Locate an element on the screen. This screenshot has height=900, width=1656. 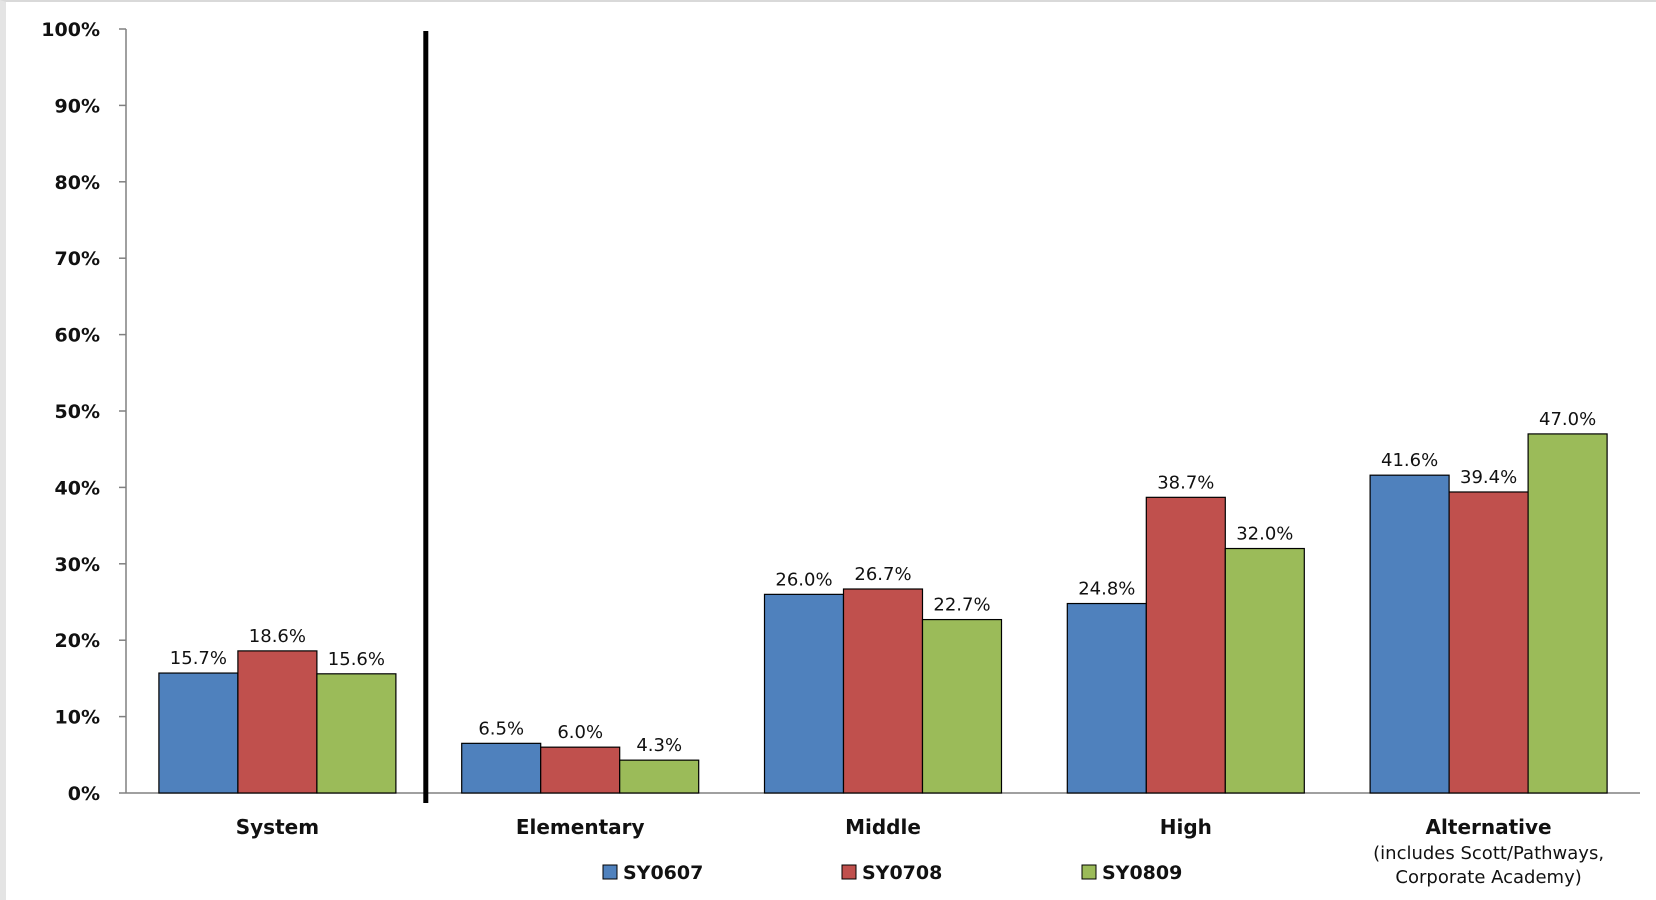
data-label: 15.6% is located at coordinates (356, 659).